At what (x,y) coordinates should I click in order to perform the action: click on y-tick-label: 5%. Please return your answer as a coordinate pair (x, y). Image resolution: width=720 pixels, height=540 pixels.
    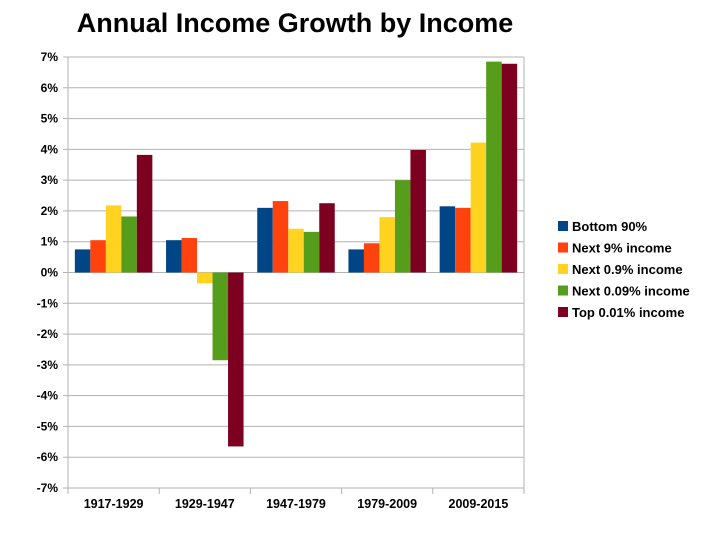
    Looking at the image, I should click on (50, 119).